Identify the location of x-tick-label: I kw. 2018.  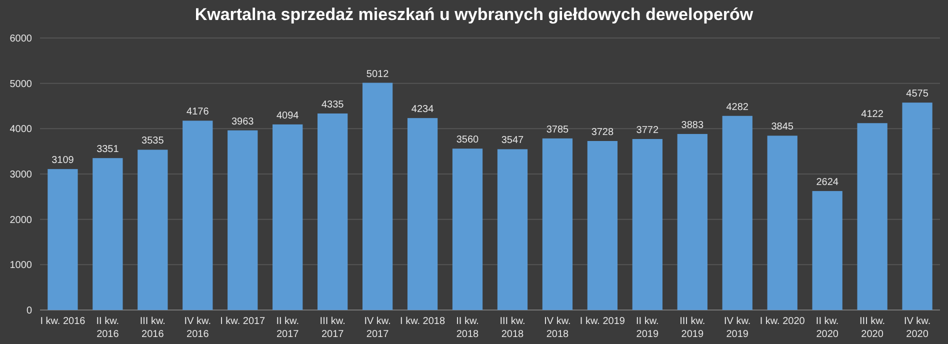
(423, 321).